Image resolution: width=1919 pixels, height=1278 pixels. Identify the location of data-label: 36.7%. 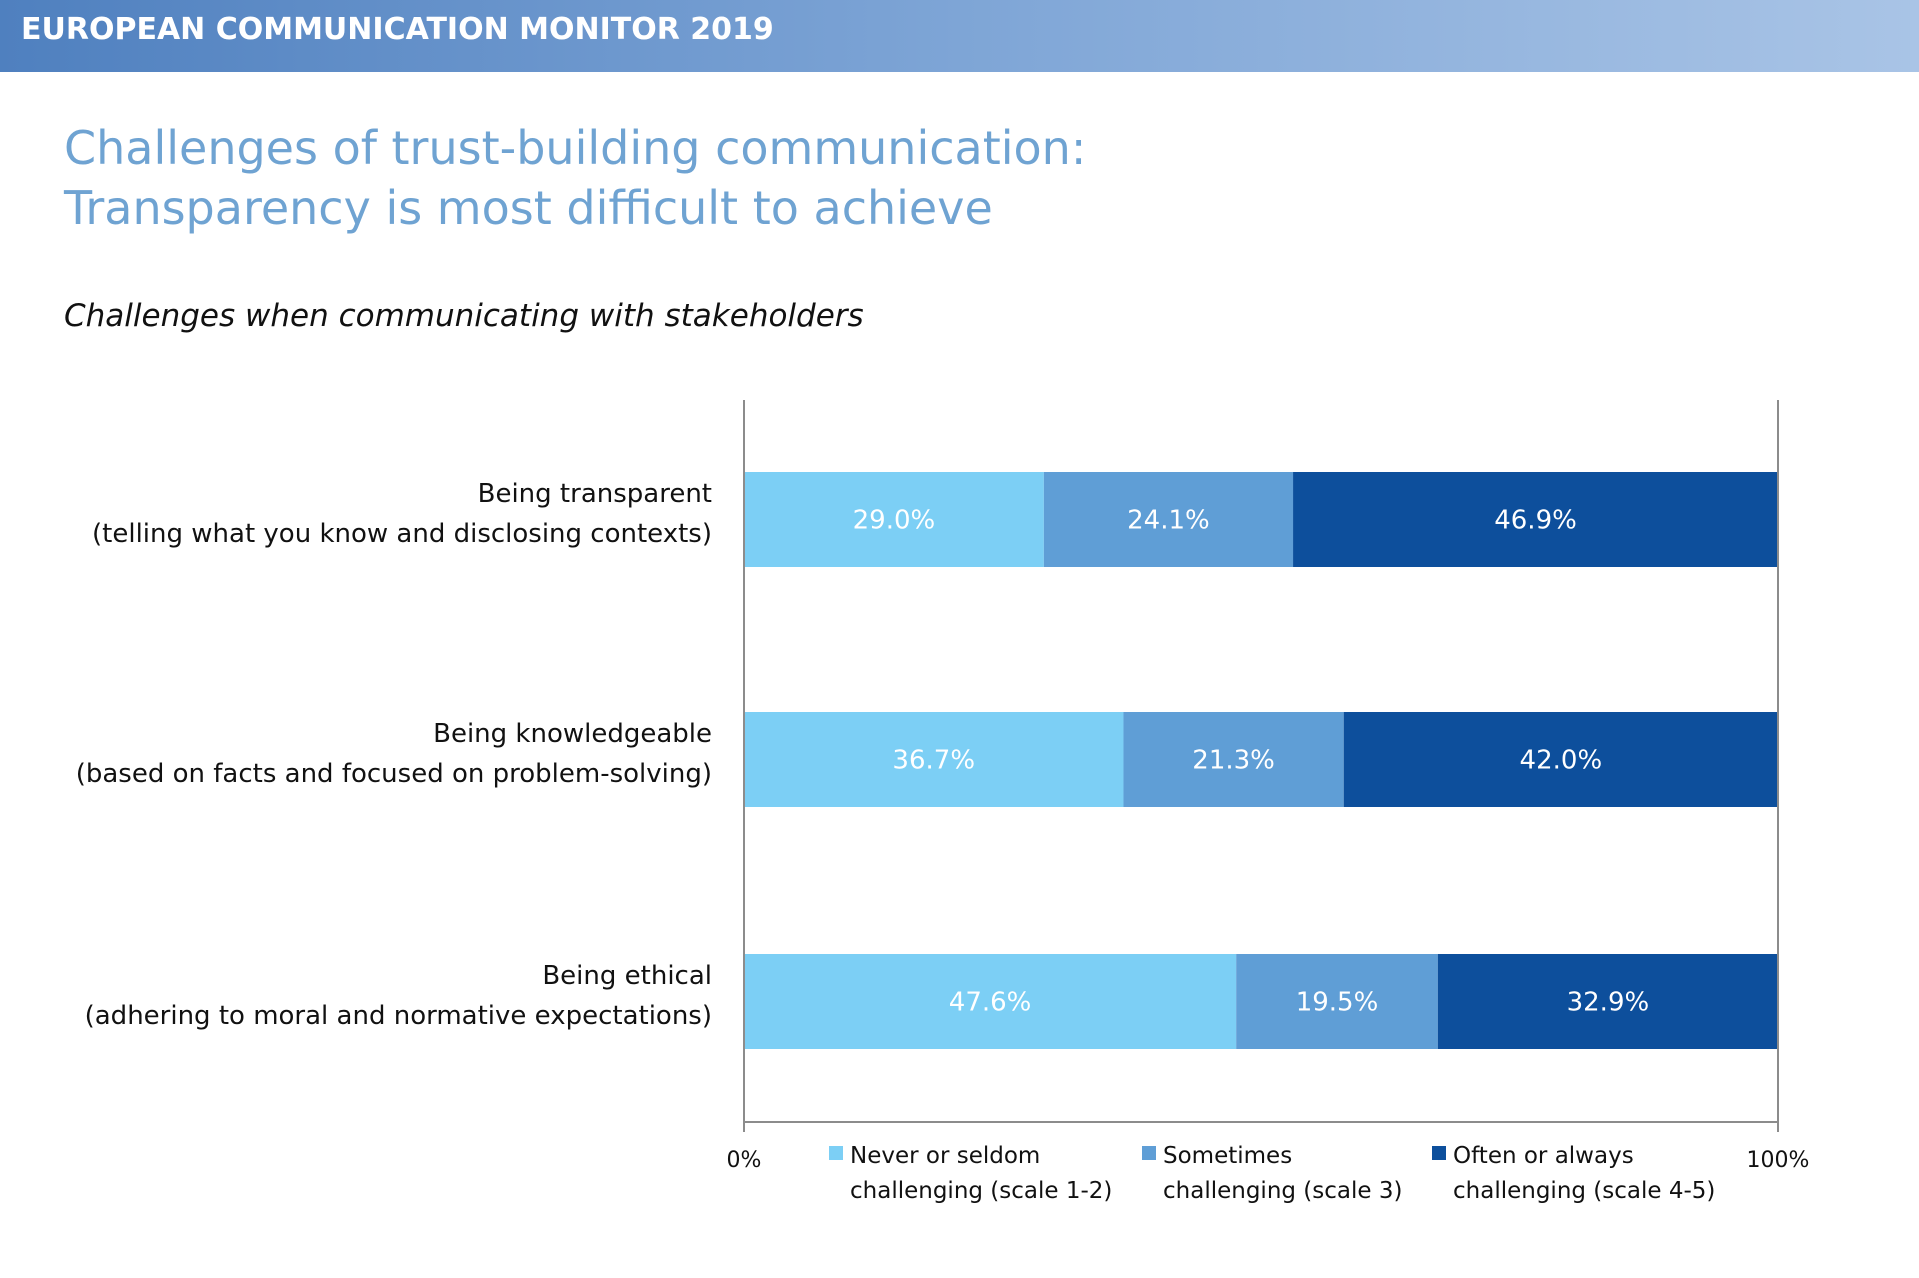
(933, 761).